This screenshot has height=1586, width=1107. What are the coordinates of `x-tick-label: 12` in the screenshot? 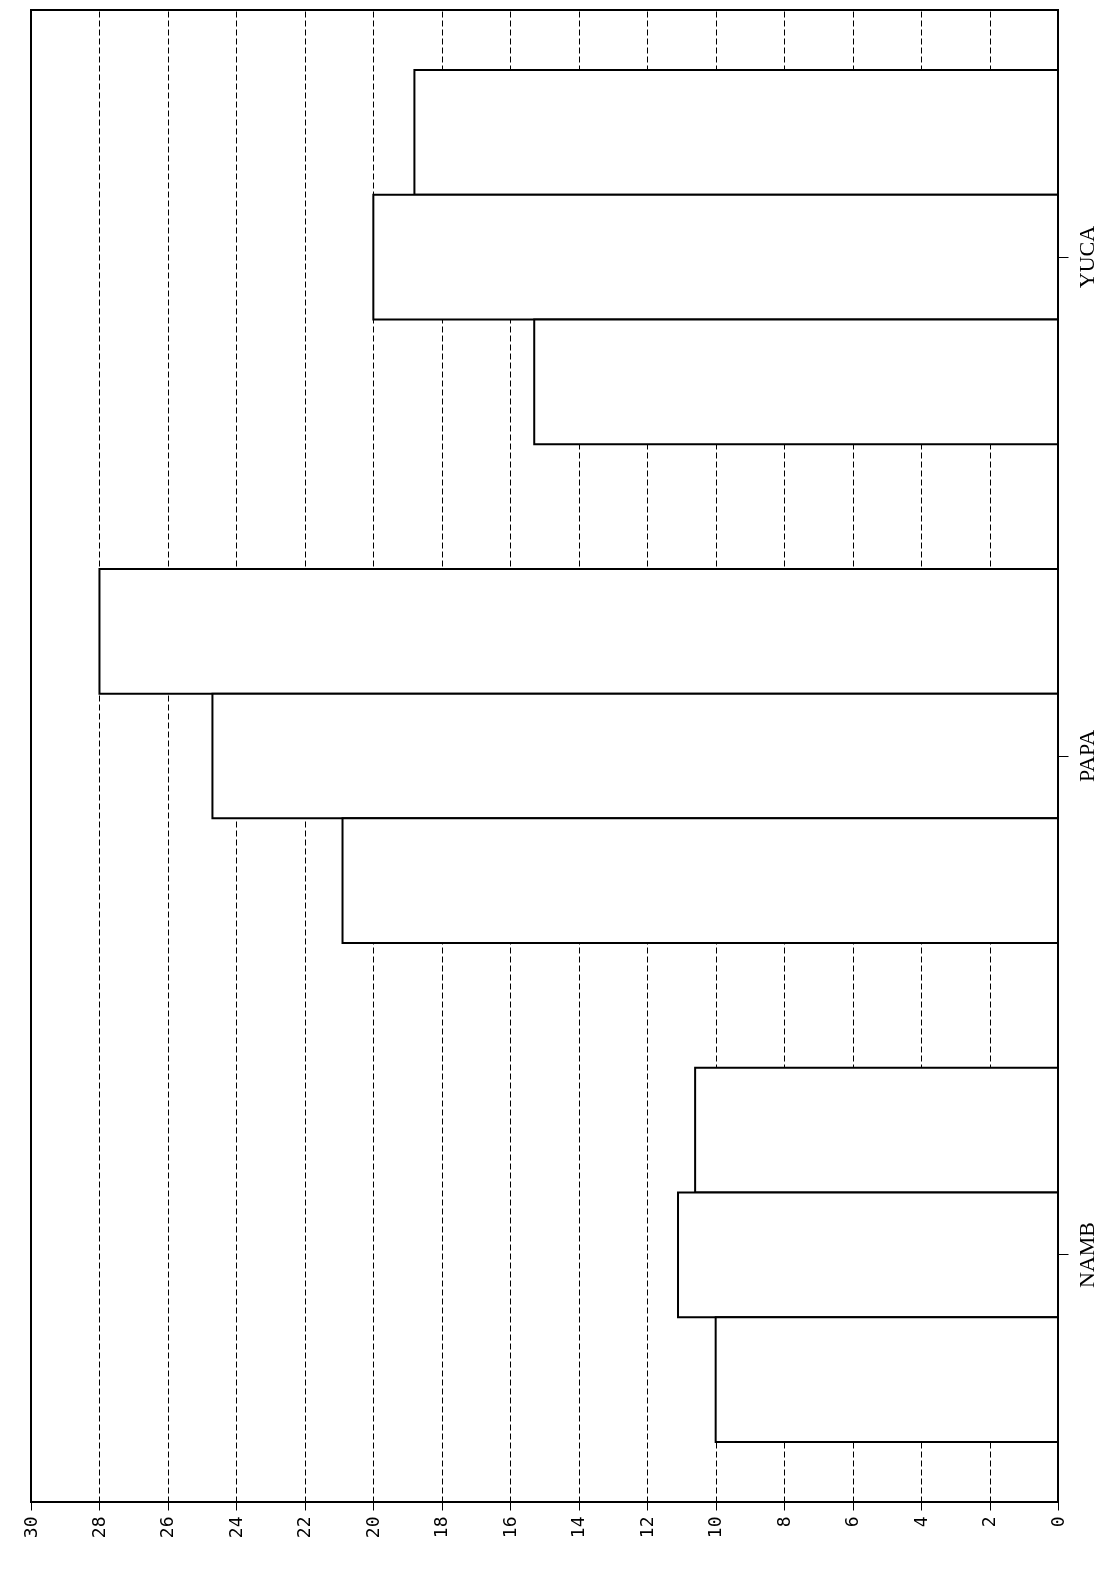 It's located at (646, 1527).